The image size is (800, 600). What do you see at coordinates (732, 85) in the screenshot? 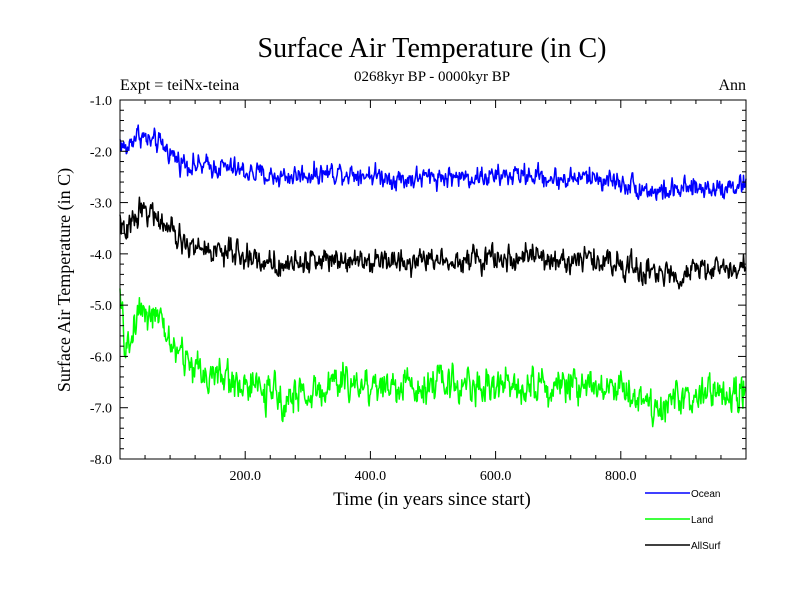
I see `period-label: Ann` at bounding box center [732, 85].